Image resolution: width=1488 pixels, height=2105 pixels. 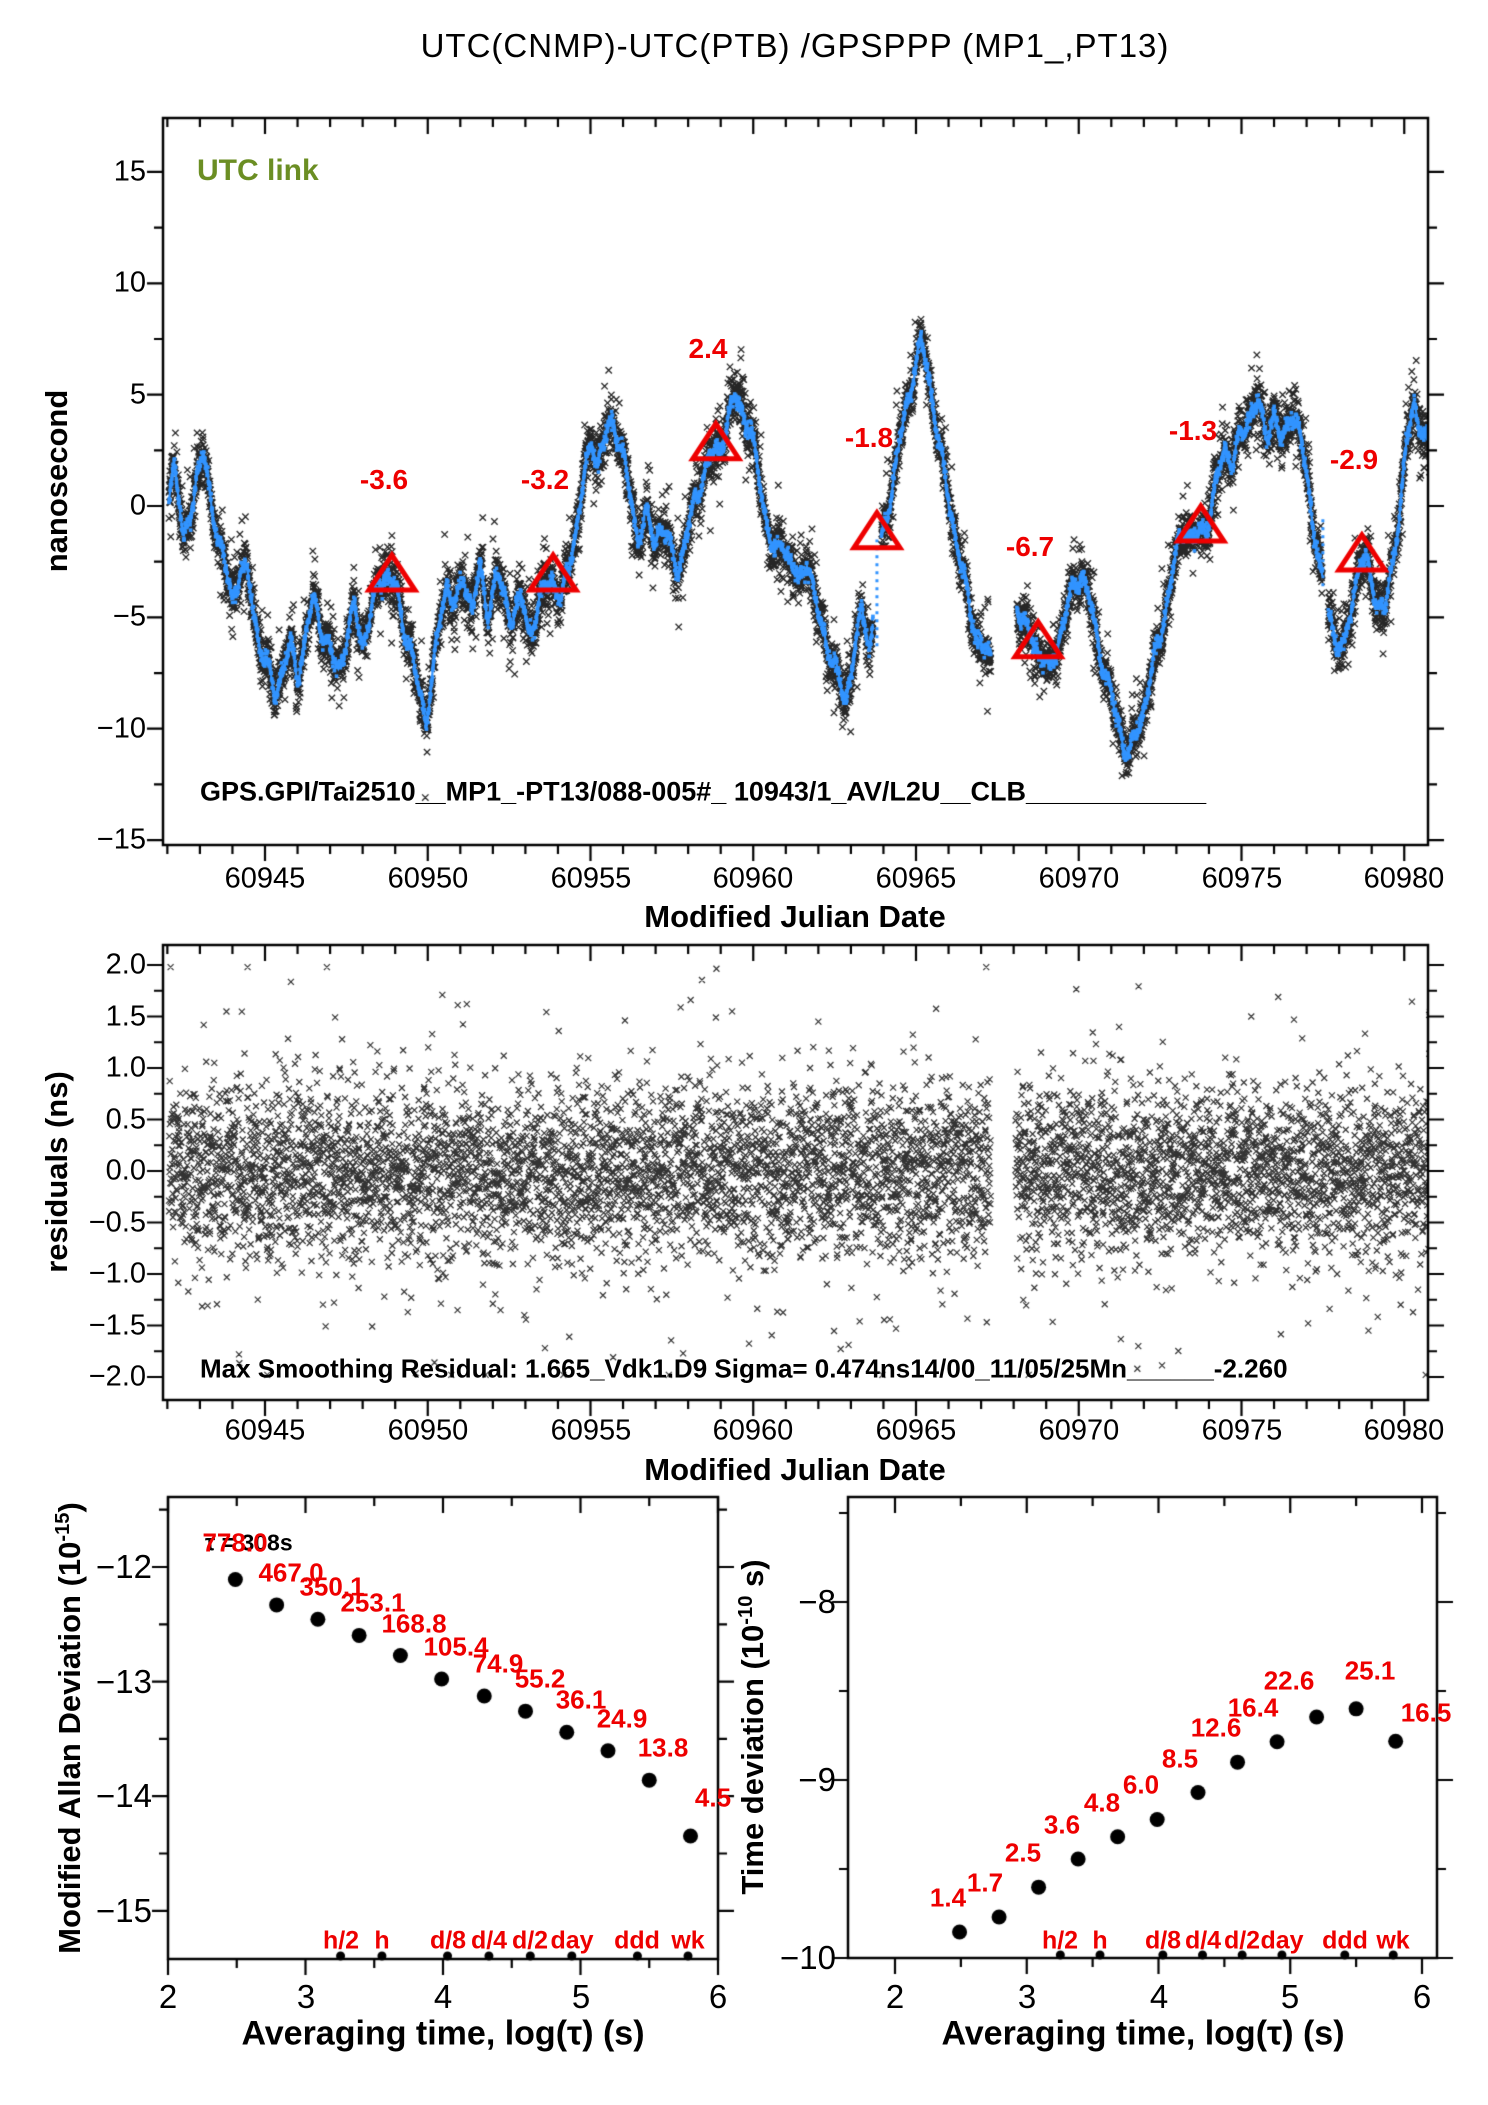 I want to click on top-panel-y-tick-label: 5, so click(x=137, y=394).